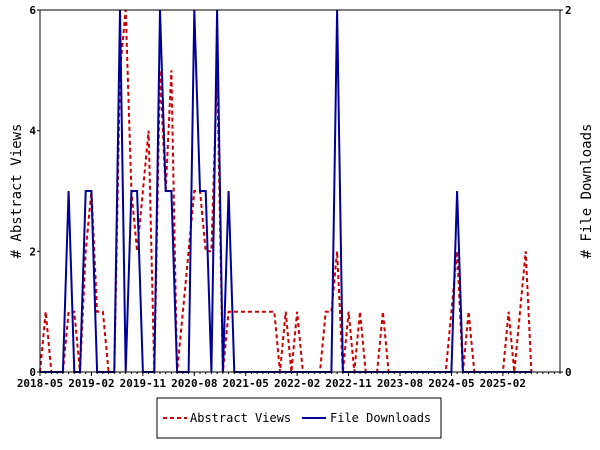 Image resolution: width=600 pixels, height=450 pixels. I want to click on y-tick-label-left: 2, so click(32, 251).